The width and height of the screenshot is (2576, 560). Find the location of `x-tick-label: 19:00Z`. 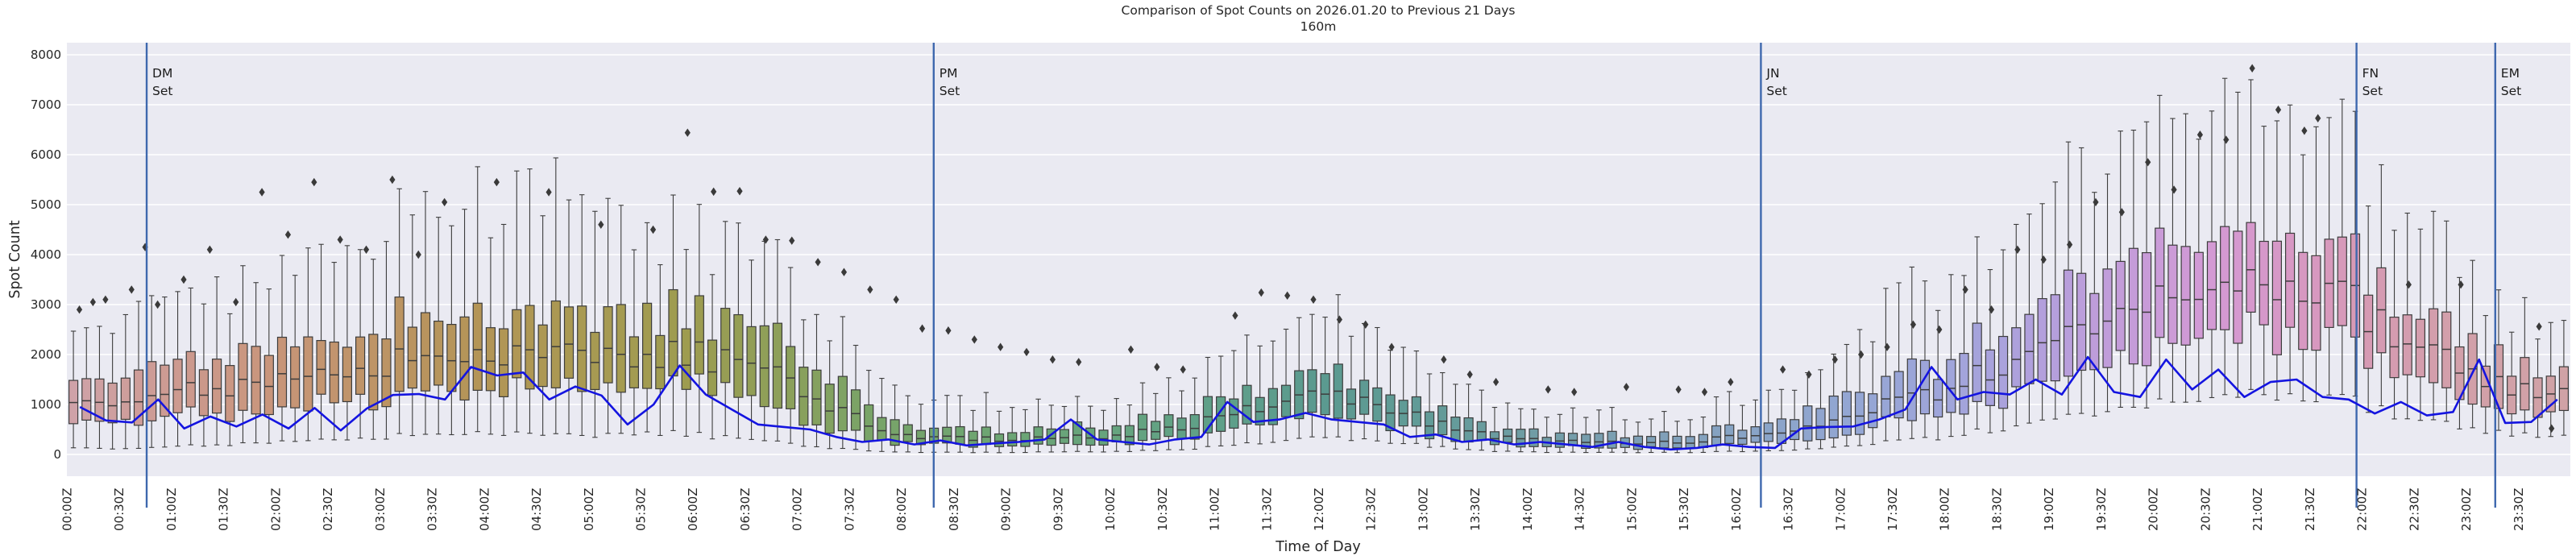

x-tick-label: 19:00Z is located at coordinates (2049, 509).